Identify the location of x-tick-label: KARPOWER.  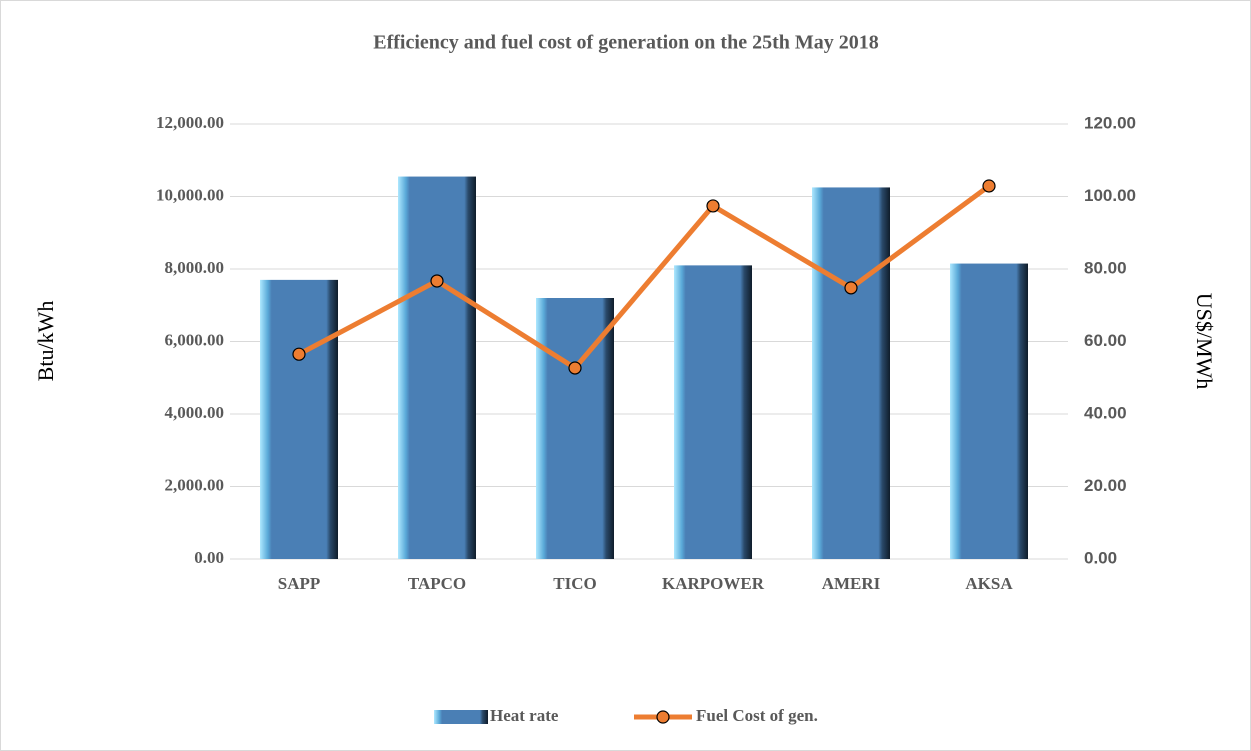
(713, 583).